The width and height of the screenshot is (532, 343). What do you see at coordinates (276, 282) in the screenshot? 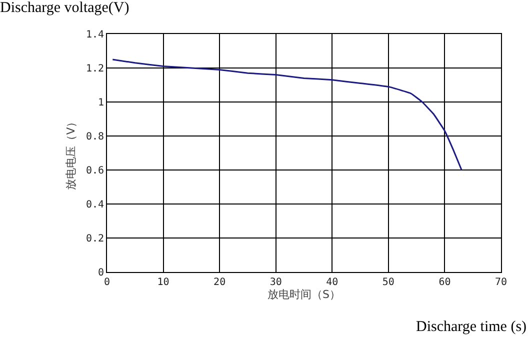
I see `x-tick-label: 30` at bounding box center [276, 282].